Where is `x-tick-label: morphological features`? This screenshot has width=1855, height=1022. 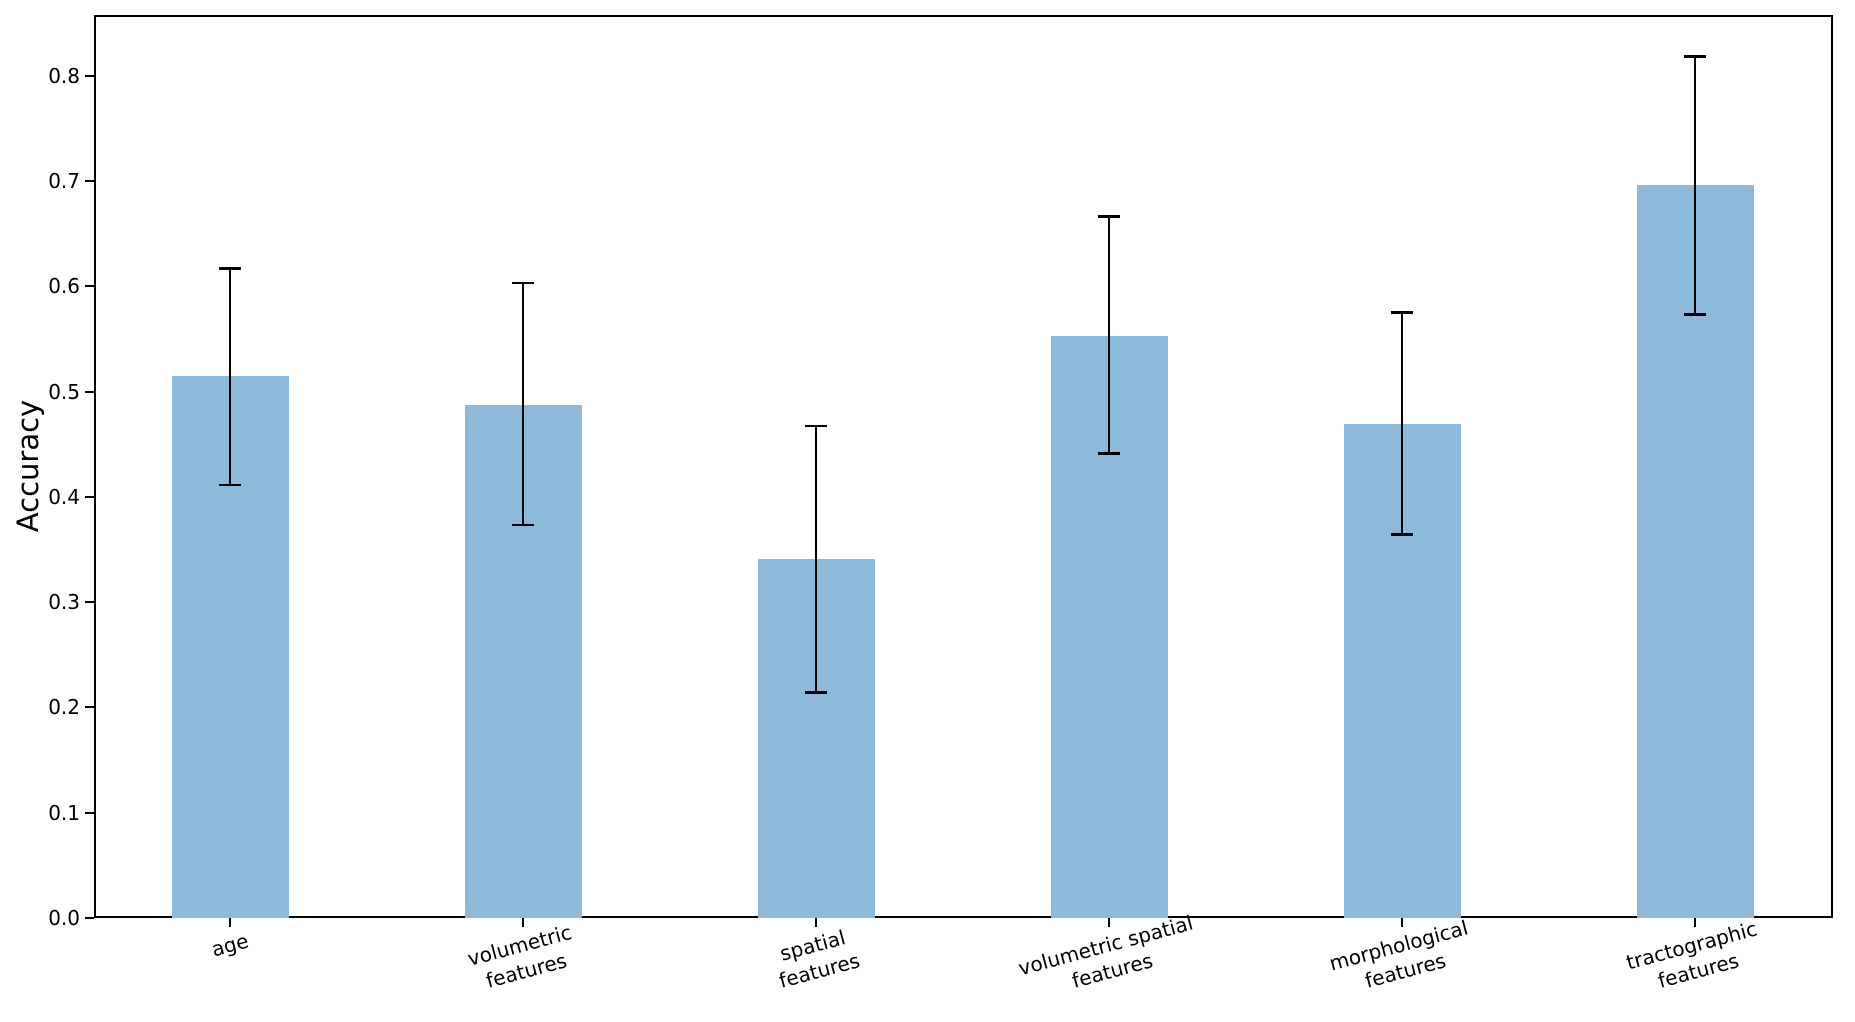
x-tick-label: morphological features is located at coordinates (1401, 957).